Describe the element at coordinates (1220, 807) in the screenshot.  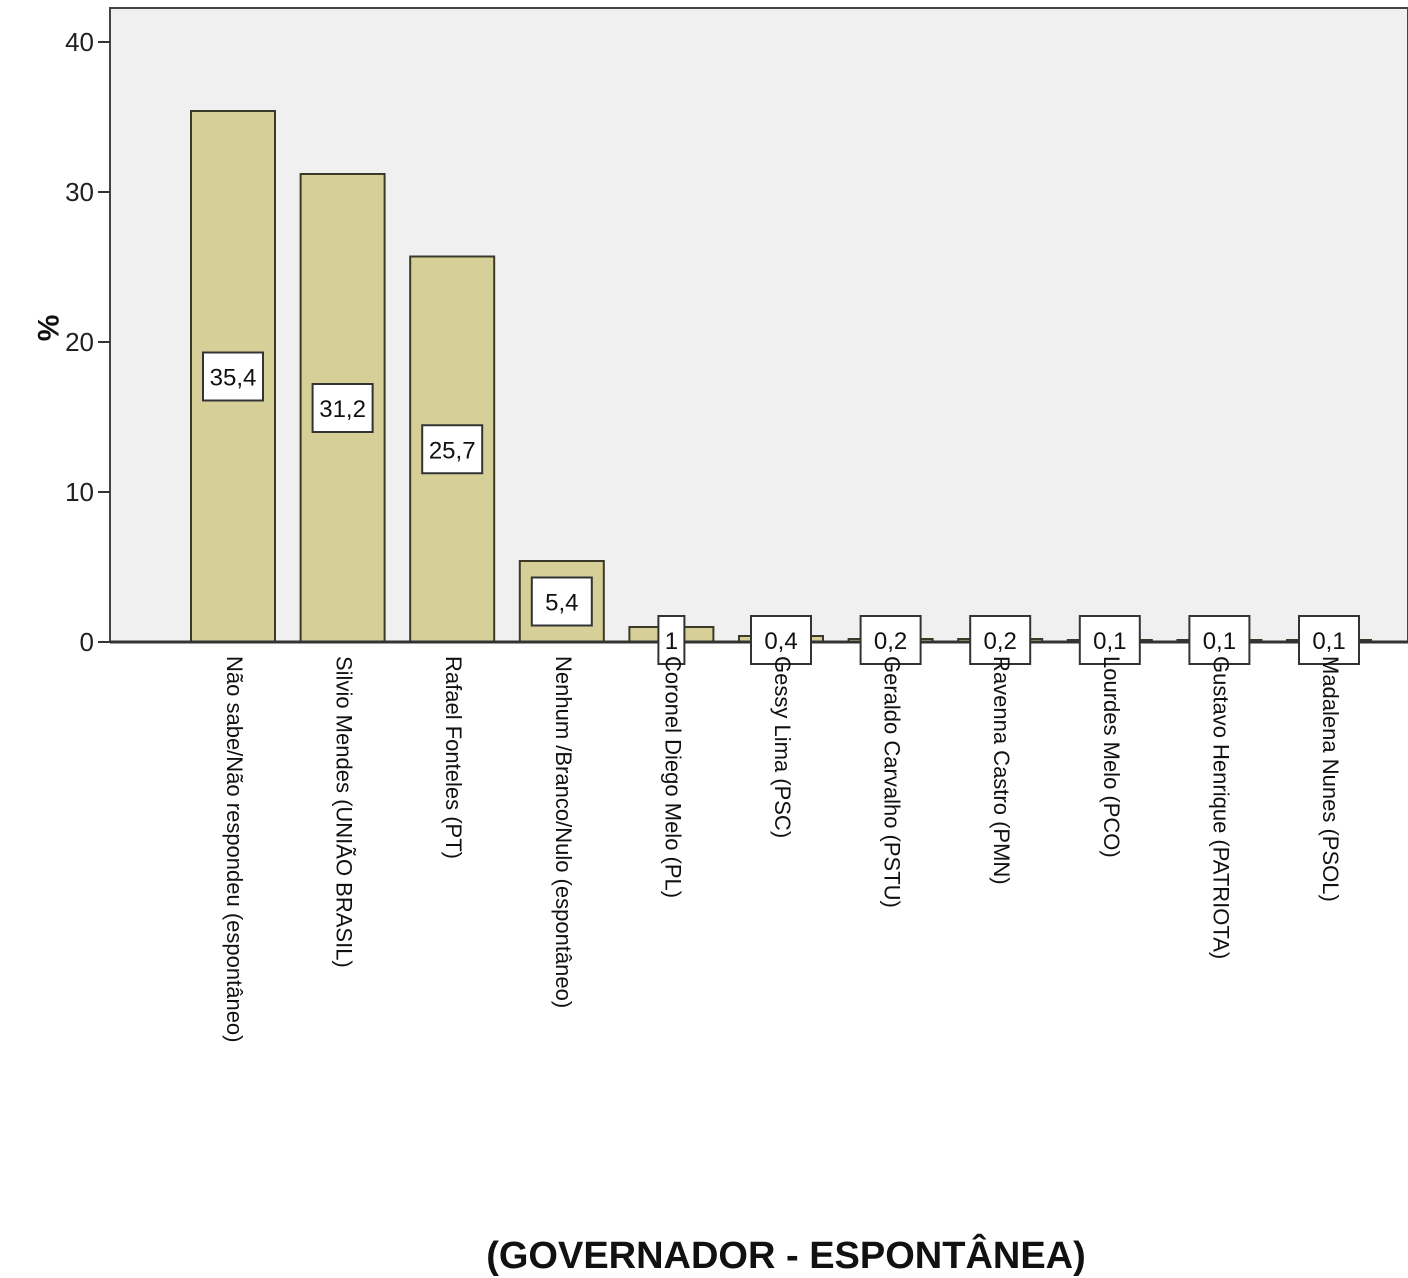
I see `category-label: Gustavo Henrique (PATRIOTA)` at that location.